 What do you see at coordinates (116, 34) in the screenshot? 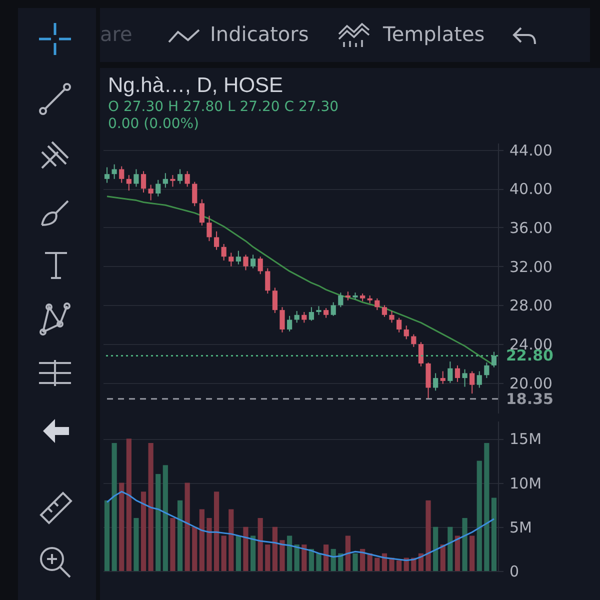
I see `text: are` at bounding box center [116, 34].